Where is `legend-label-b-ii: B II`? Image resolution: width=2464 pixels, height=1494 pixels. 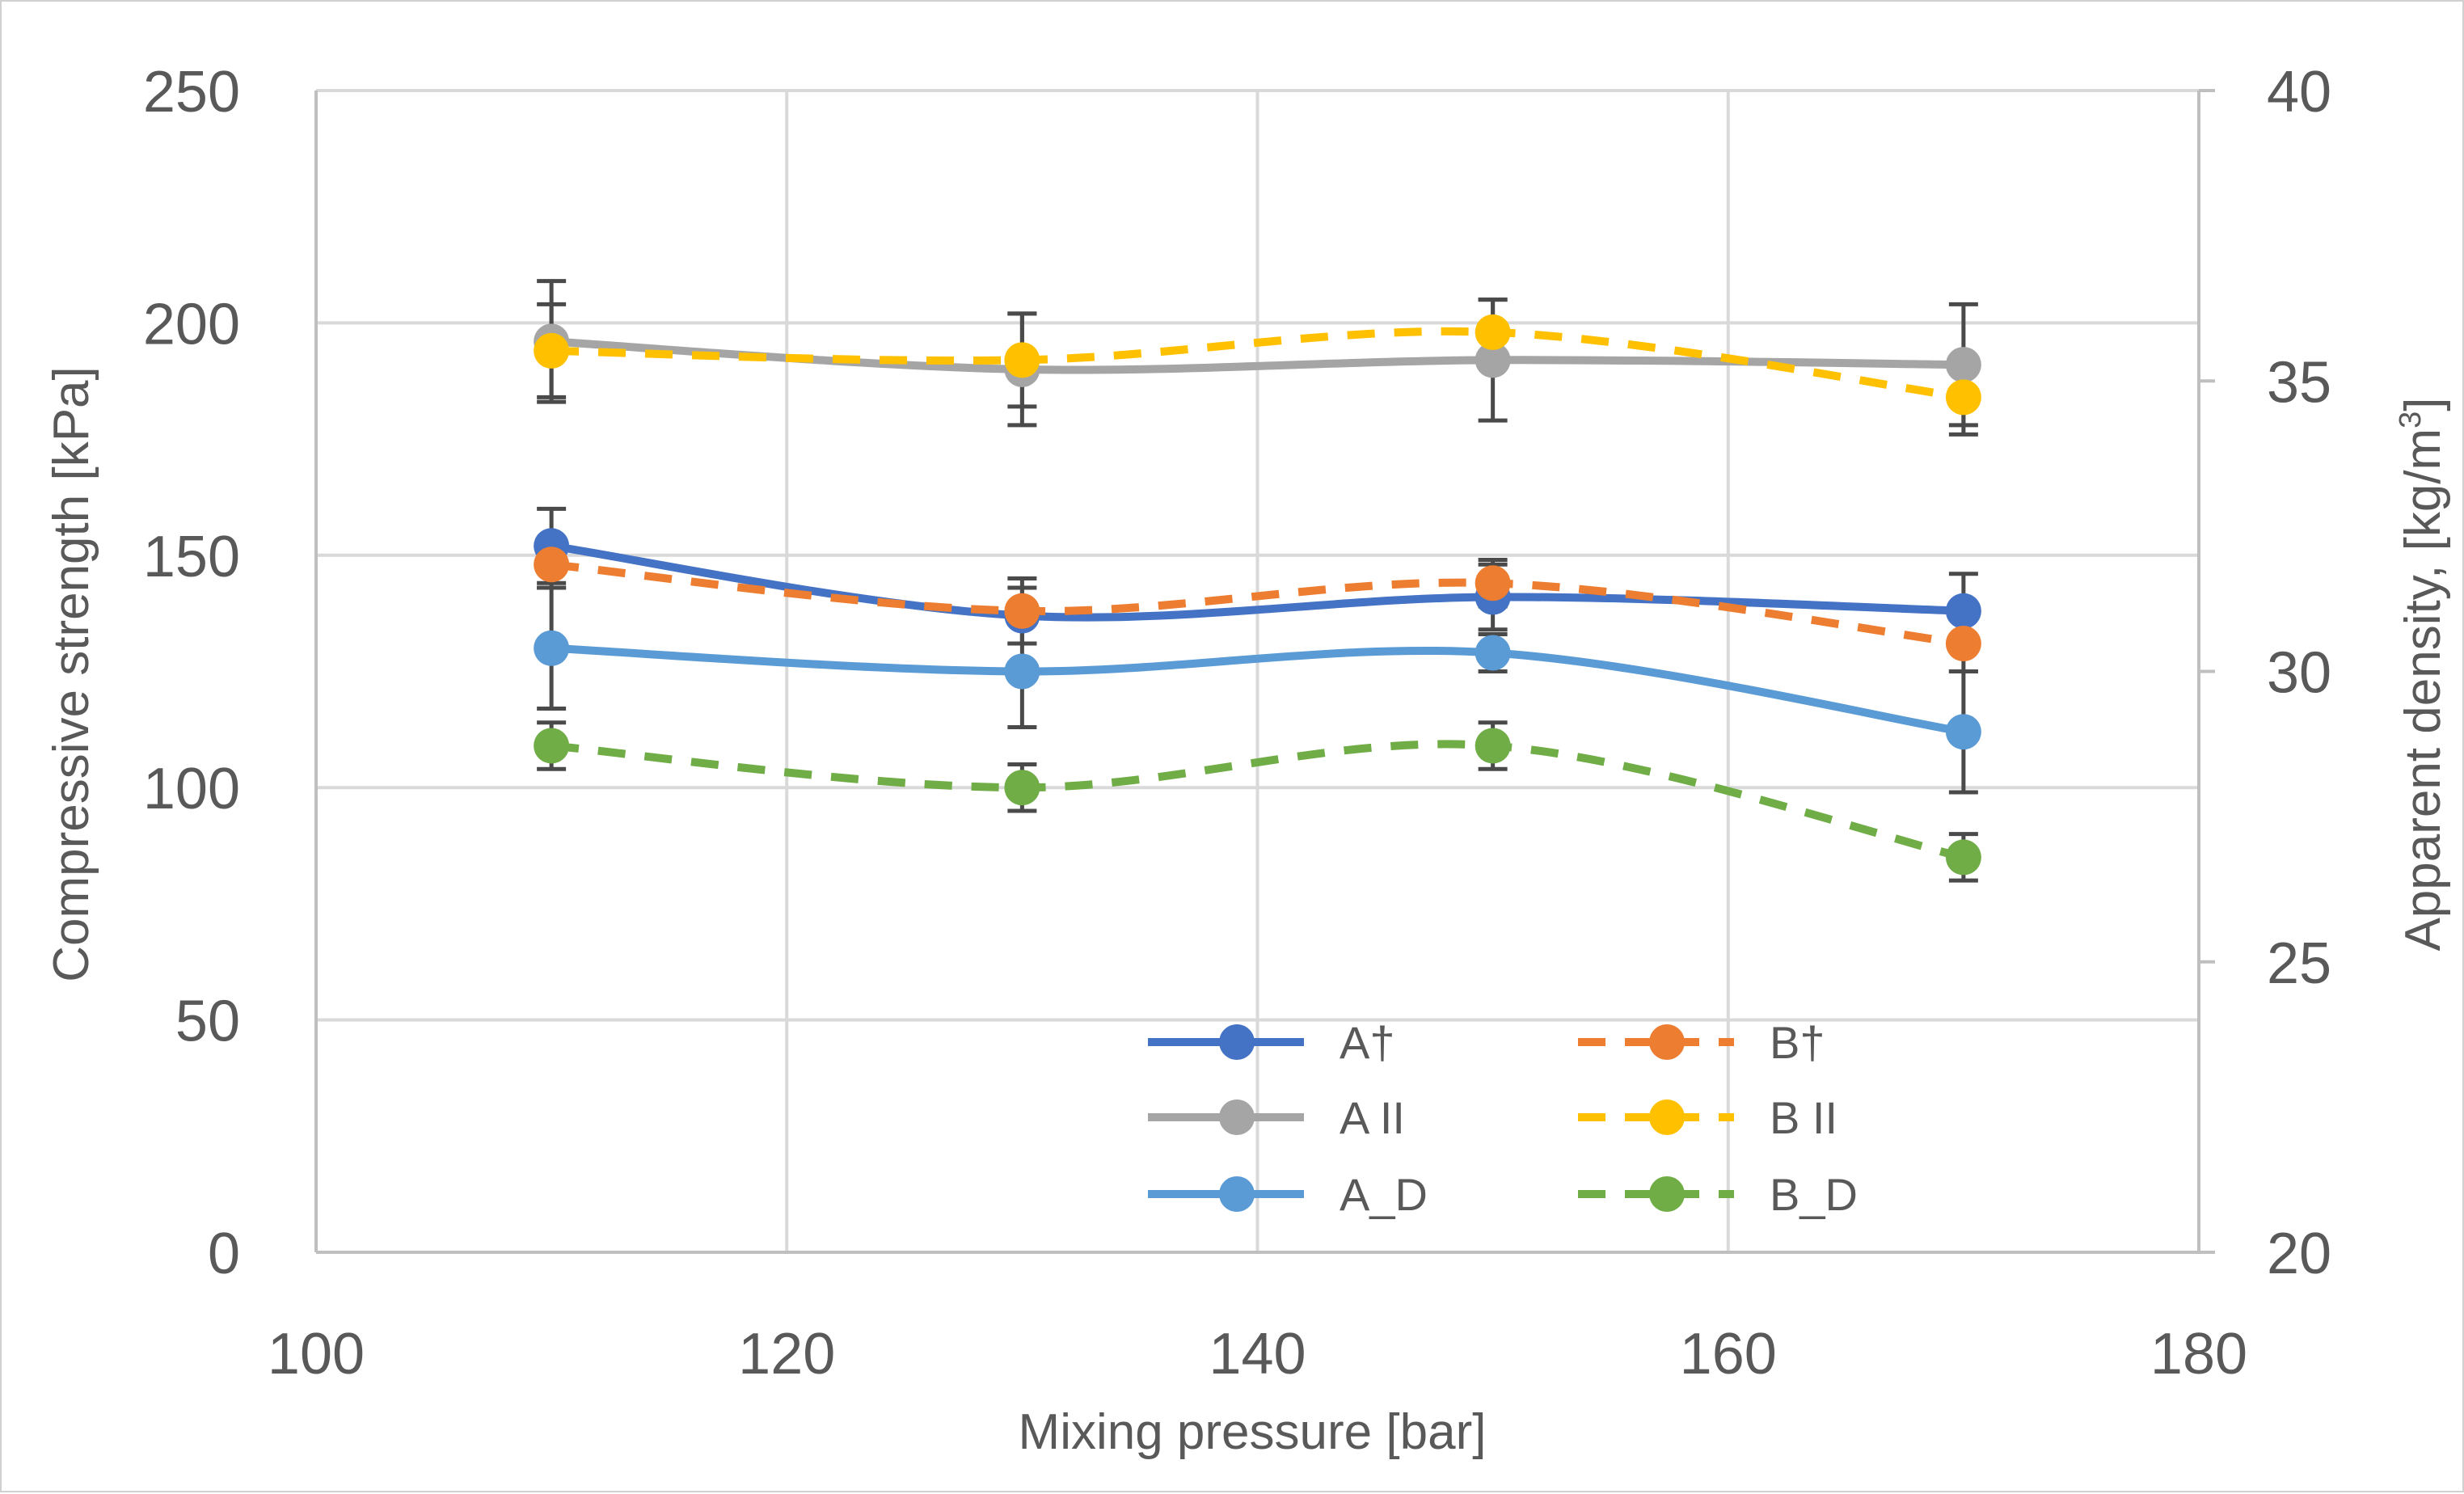 legend-label-b-ii: B II is located at coordinates (1804, 1117).